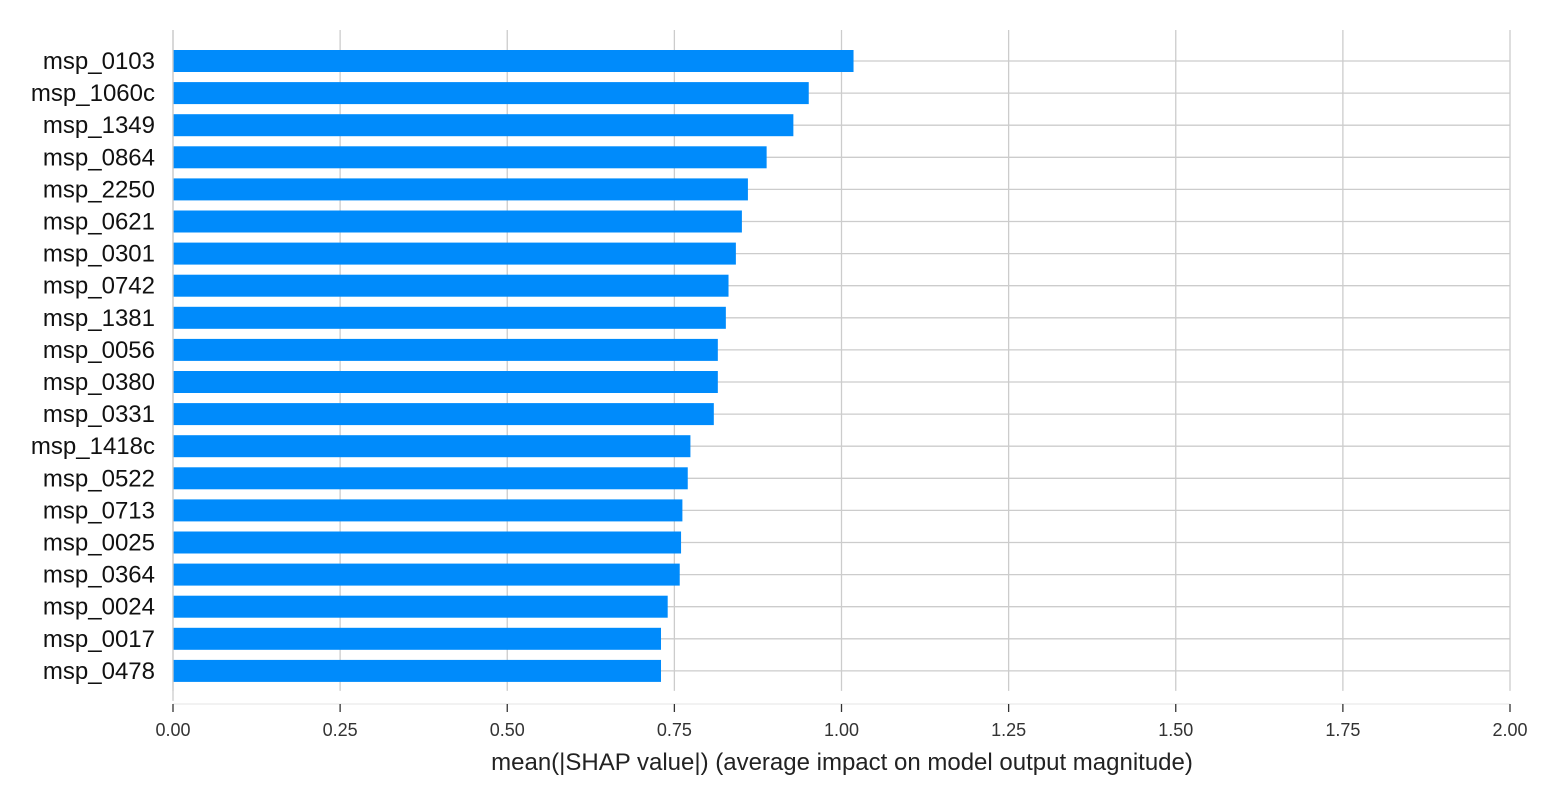  Describe the element at coordinates (172, 730) in the screenshot. I see `x-tick-label: 0.00` at that location.